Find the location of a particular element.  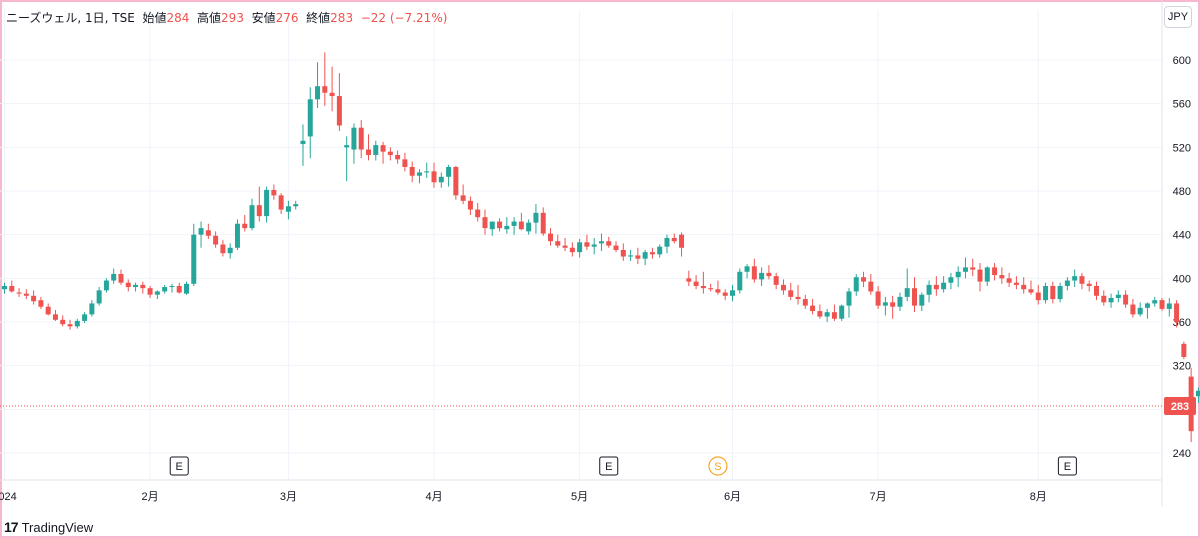

close-label: 終値 is located at coordinates (318, 18).